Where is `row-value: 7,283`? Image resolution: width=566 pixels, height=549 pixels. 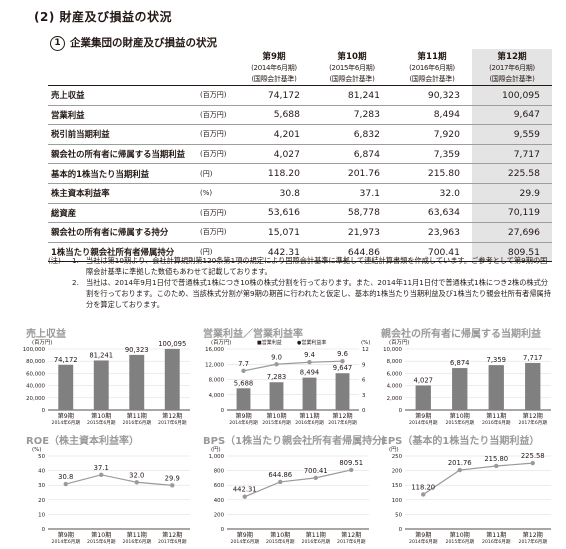 row-value: 7,283 is located at coordinates (352, 115).